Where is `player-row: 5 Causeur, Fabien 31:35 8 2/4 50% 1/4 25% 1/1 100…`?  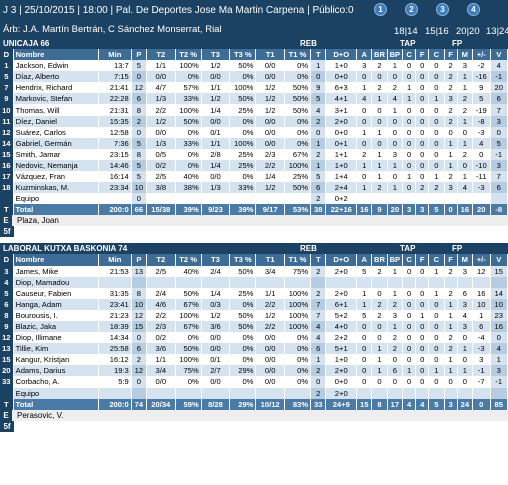
player-row: 5 Causeur, Fabien 31:35 8 2/4 50% 1/4 25% 1/1 100… is located at coordinates (254, 293).